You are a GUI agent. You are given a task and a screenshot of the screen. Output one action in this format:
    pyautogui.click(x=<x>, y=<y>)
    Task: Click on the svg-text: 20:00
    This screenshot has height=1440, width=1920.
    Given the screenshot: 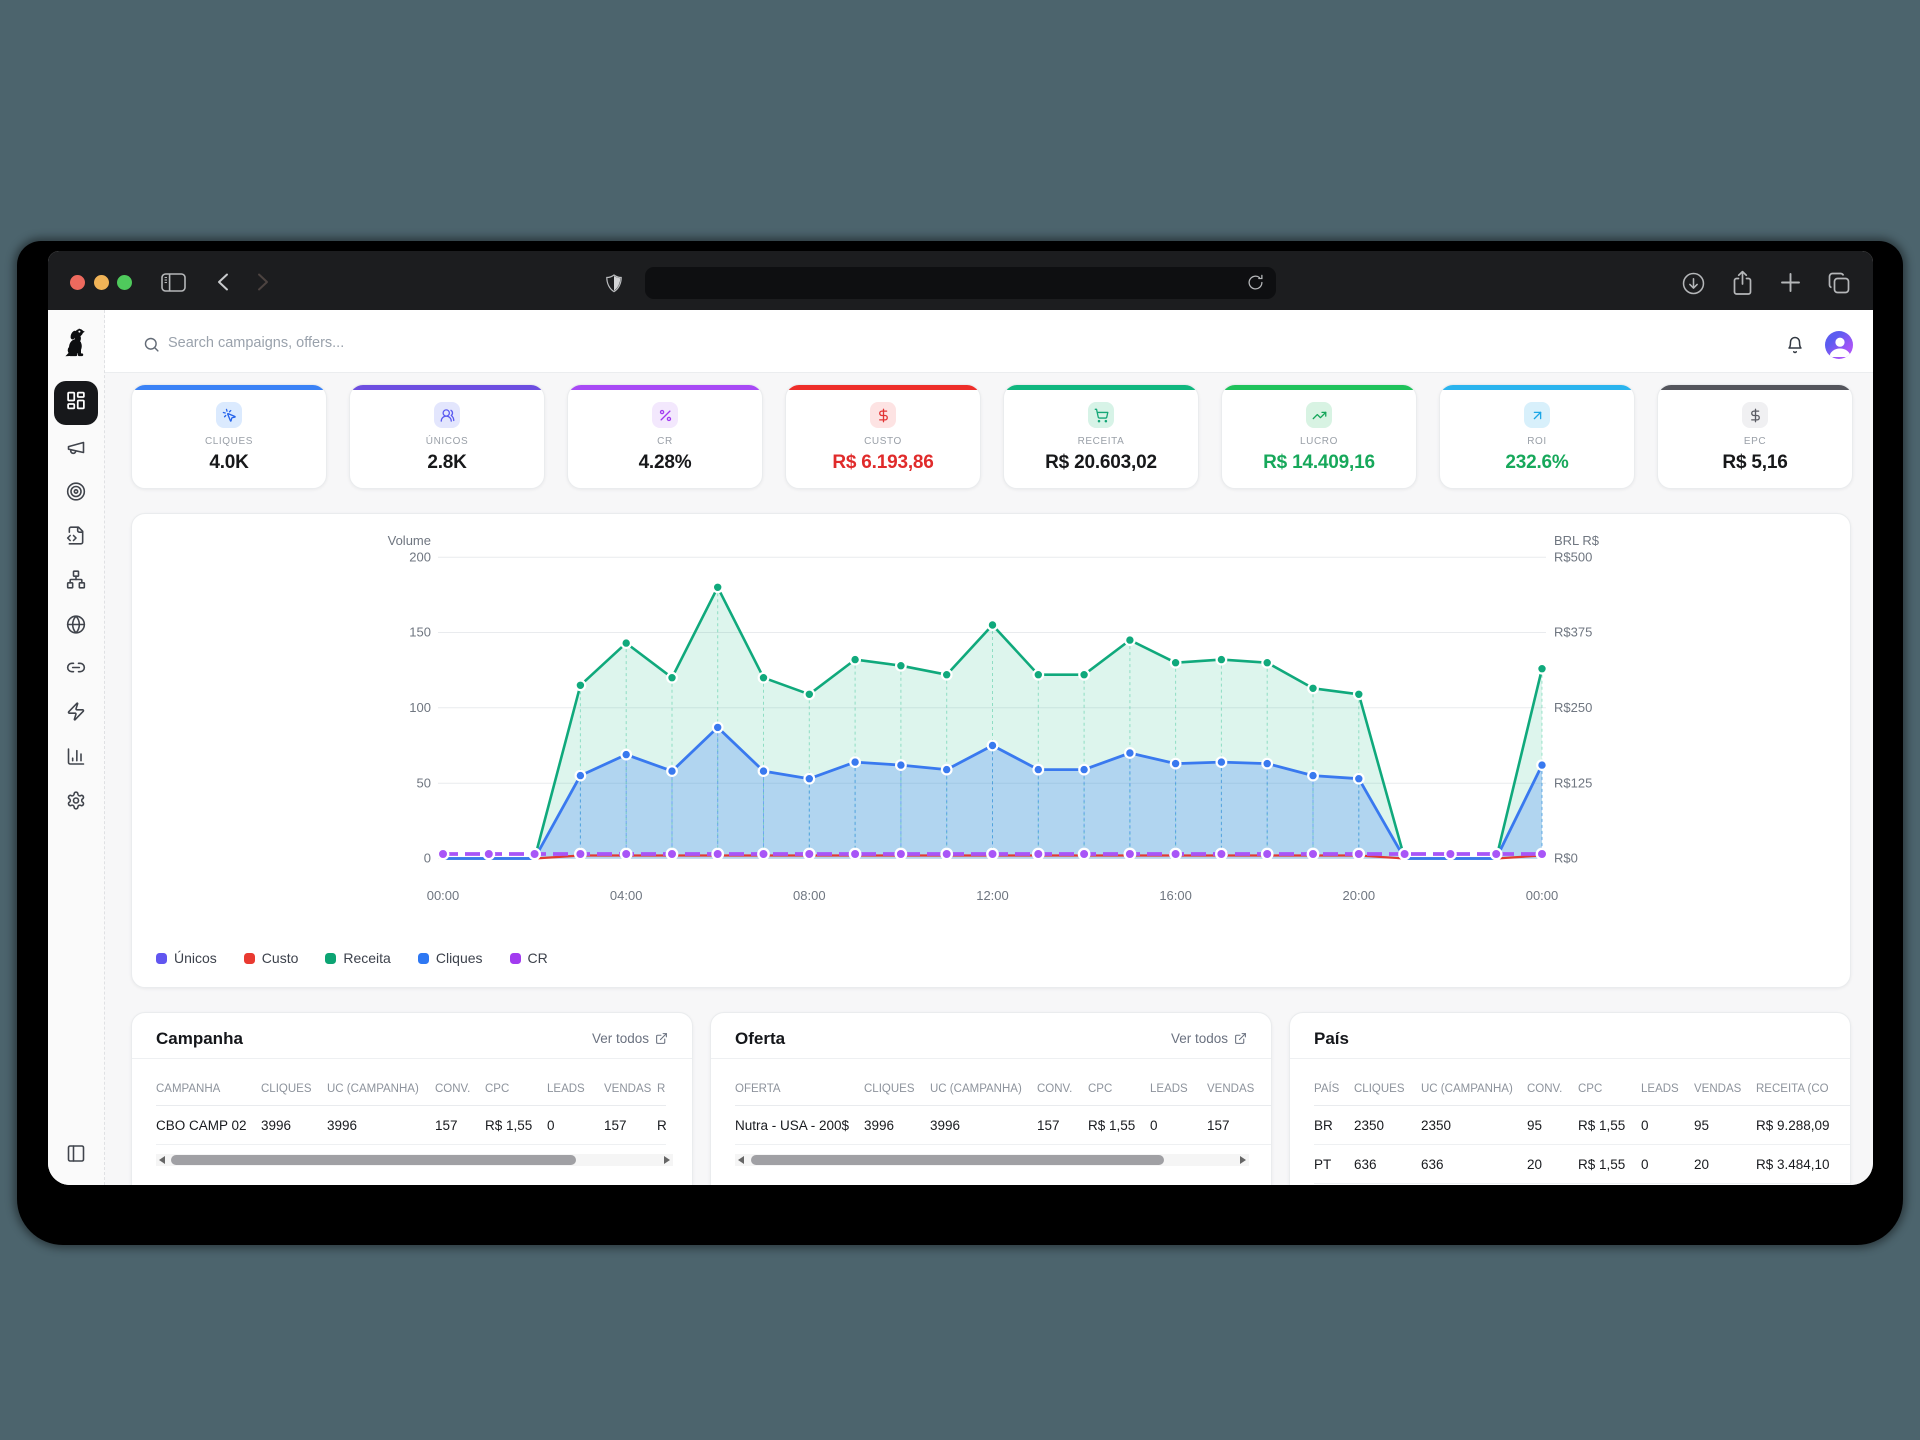 What is the action you would take?
    pyautogui.click(x=1359, y=895)
    